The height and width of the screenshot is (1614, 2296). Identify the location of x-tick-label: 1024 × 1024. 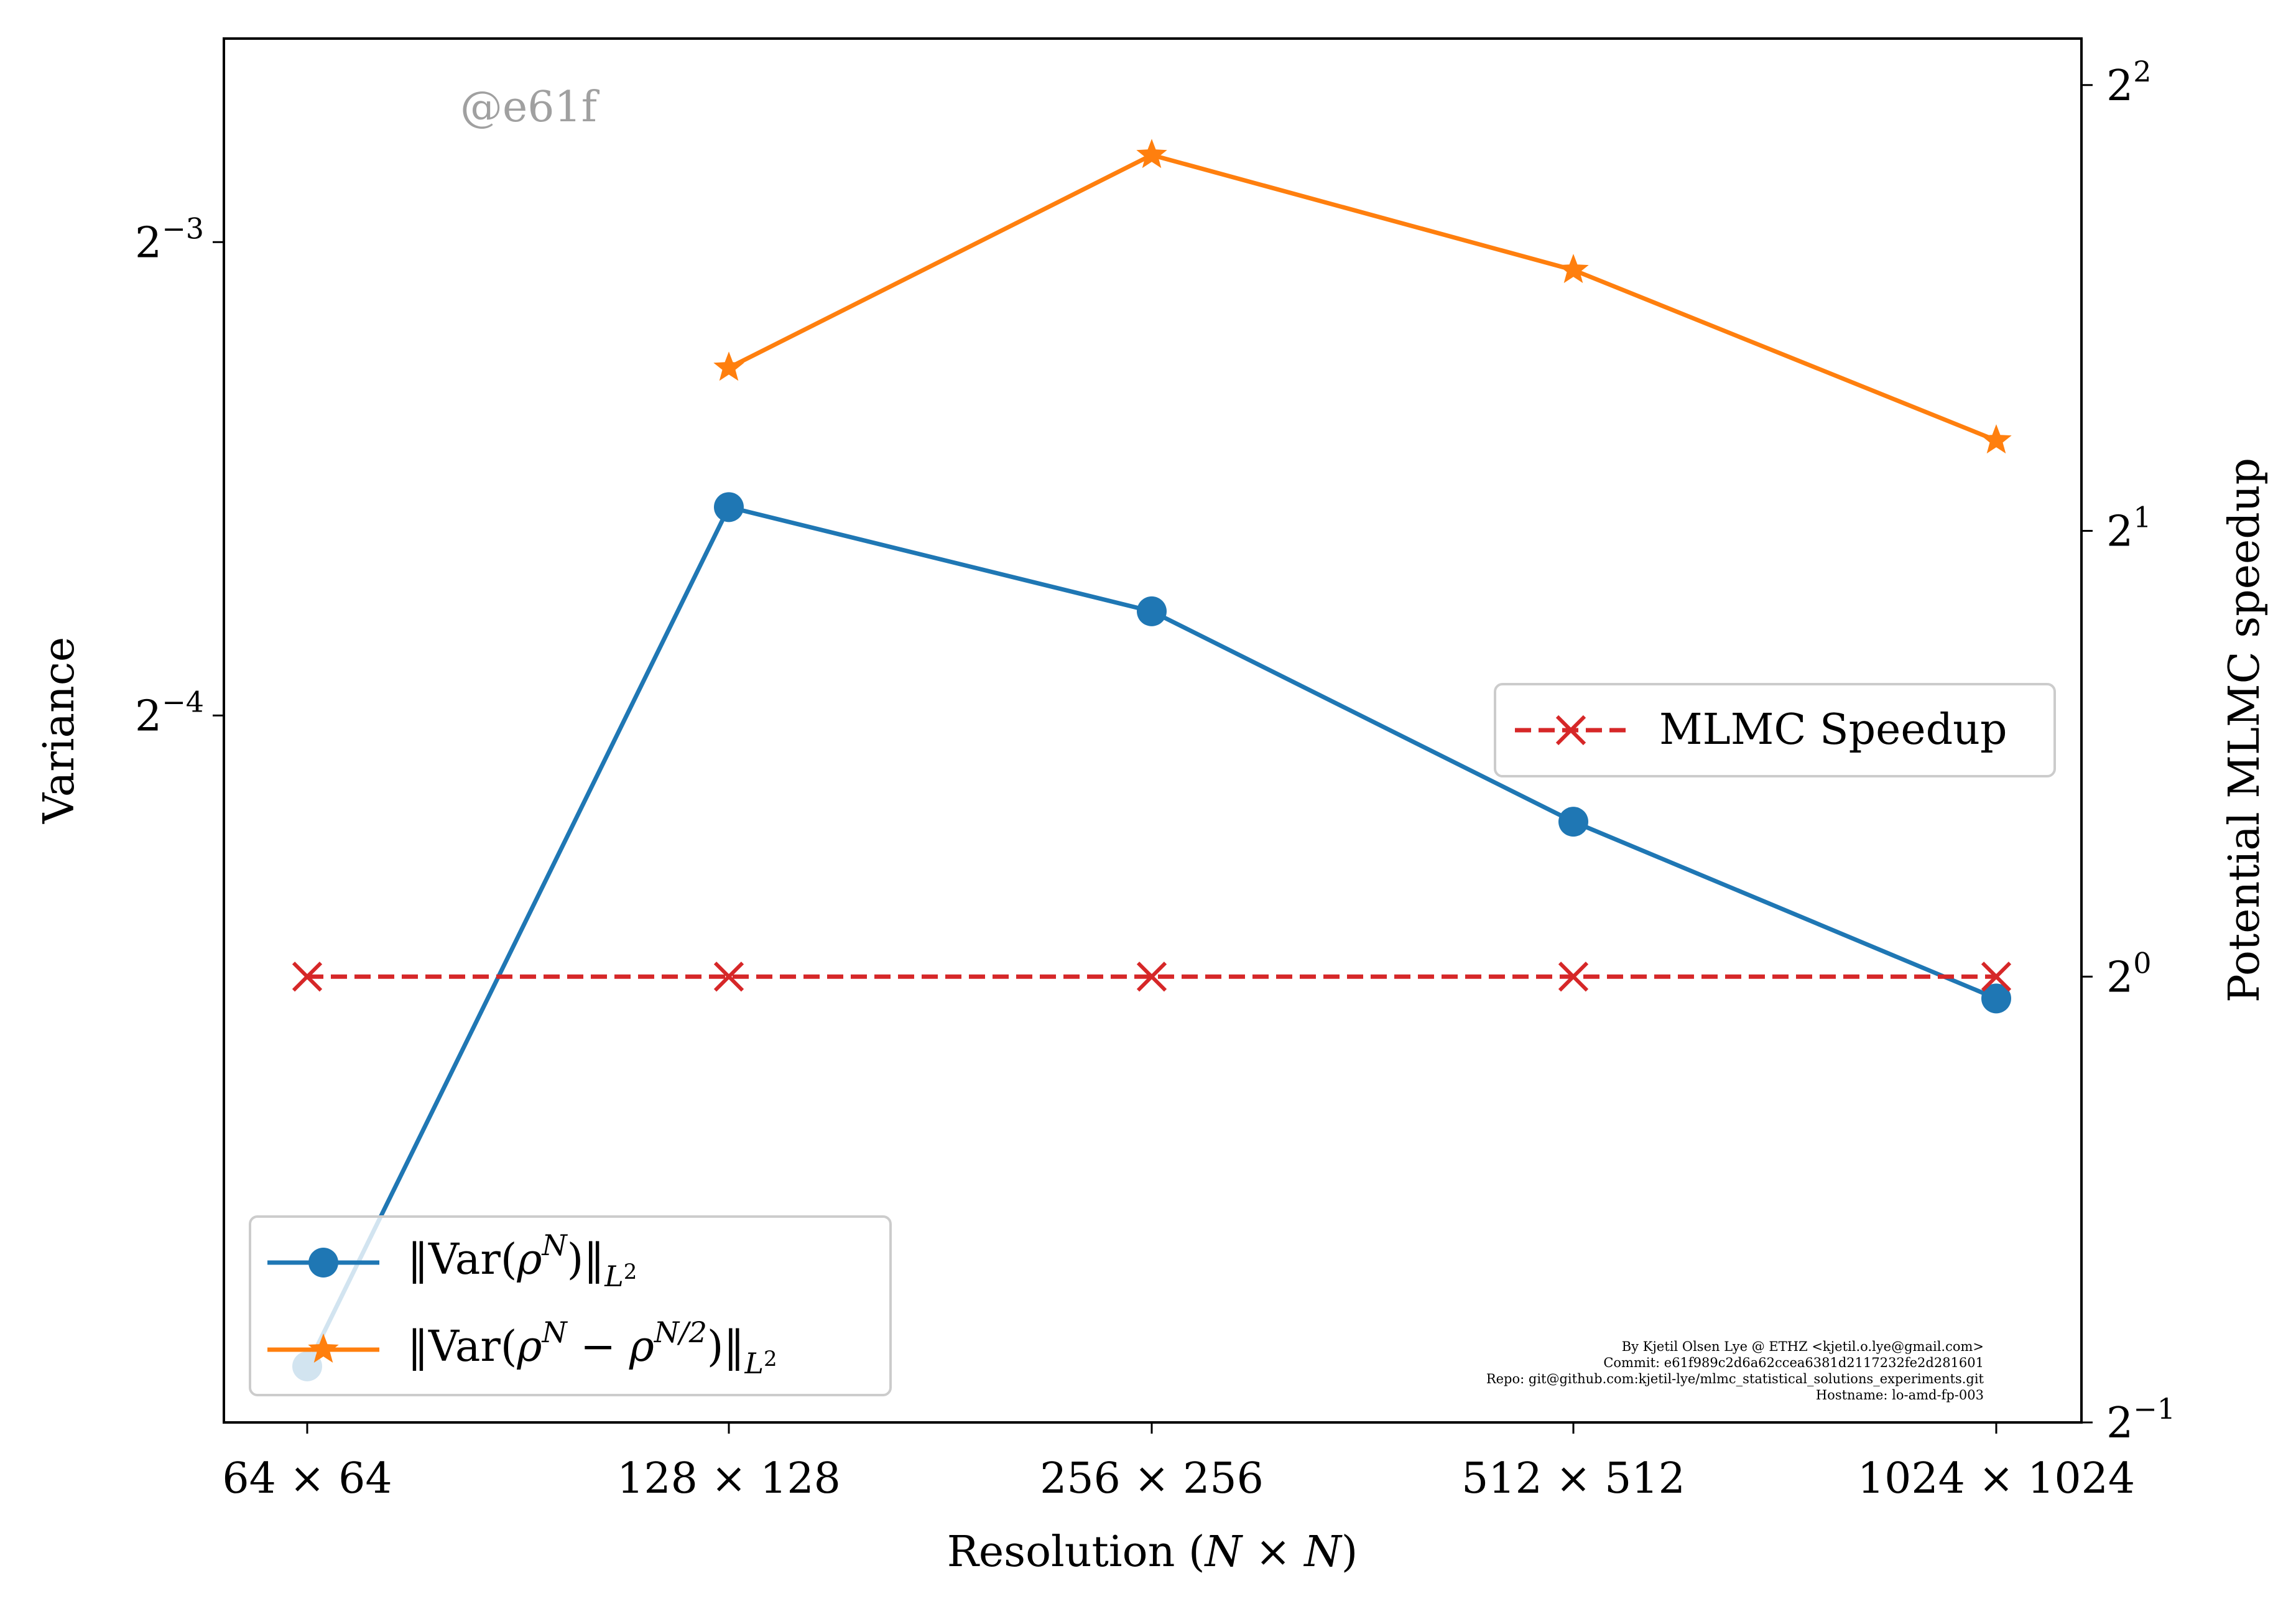
(1996, 1479).